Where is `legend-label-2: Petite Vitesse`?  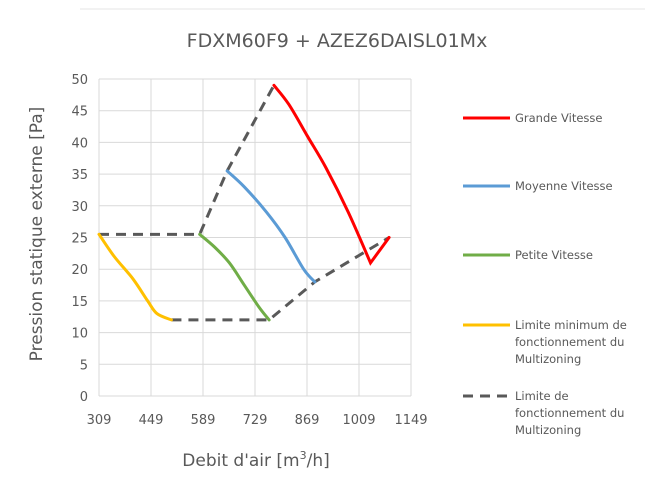 legend-label-2: Petite Vitesse is located at coordinates (554, 255).